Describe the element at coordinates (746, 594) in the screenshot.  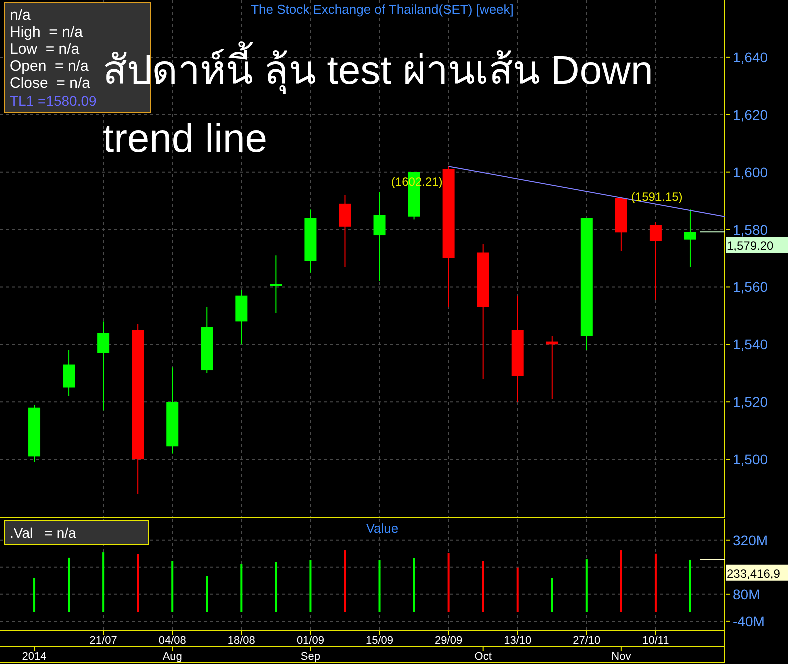
I see `y-tick-label: 80M` at that location.